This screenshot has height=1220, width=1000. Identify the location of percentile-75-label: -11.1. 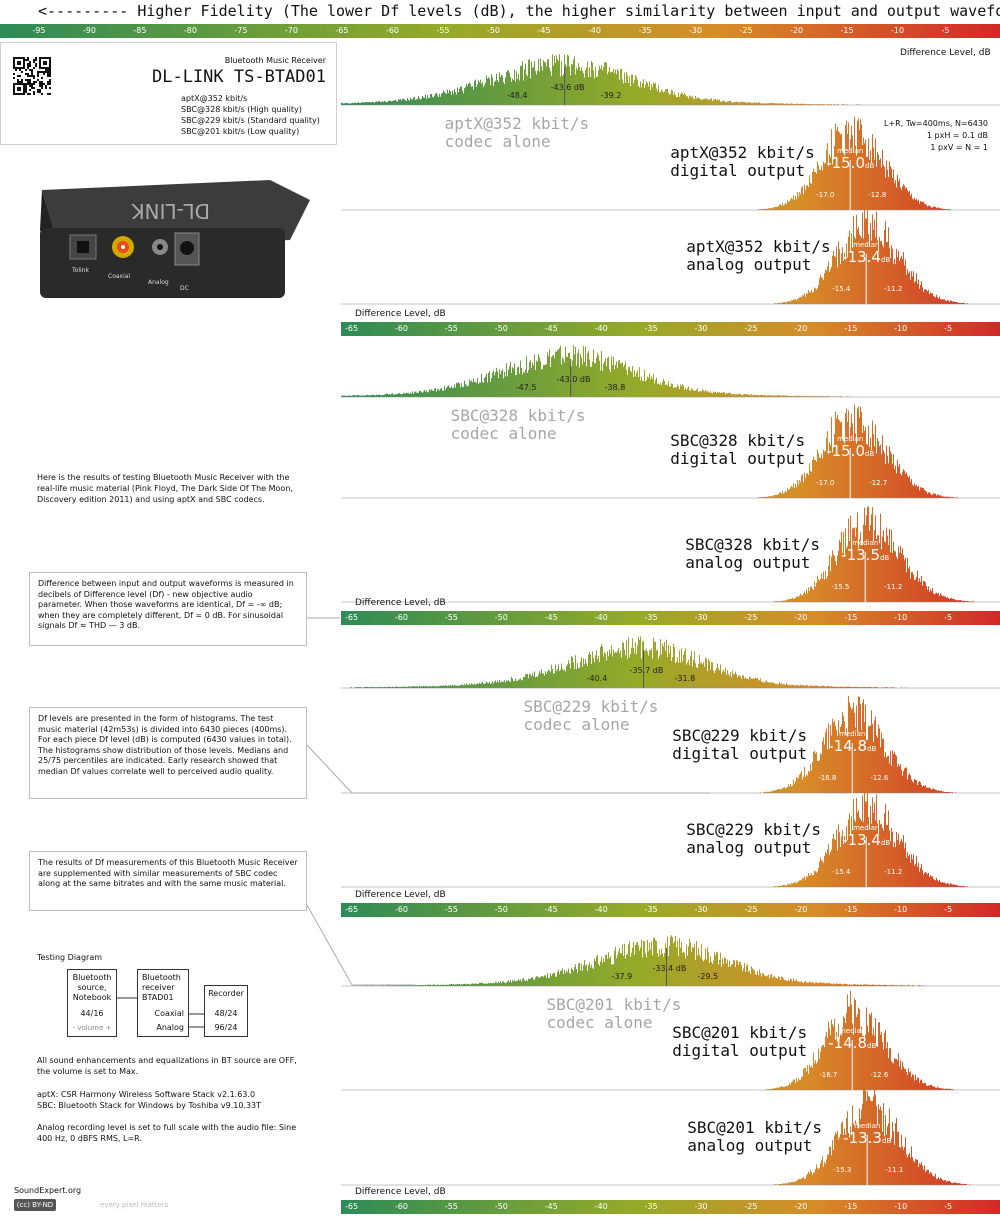
(894, 1170).